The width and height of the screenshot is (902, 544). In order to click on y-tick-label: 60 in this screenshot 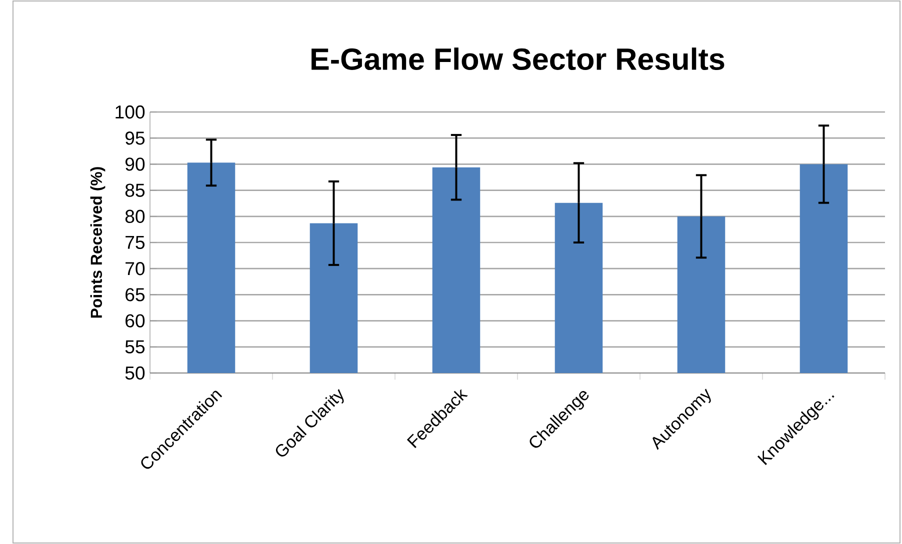, I will do `click(135, 321)`.